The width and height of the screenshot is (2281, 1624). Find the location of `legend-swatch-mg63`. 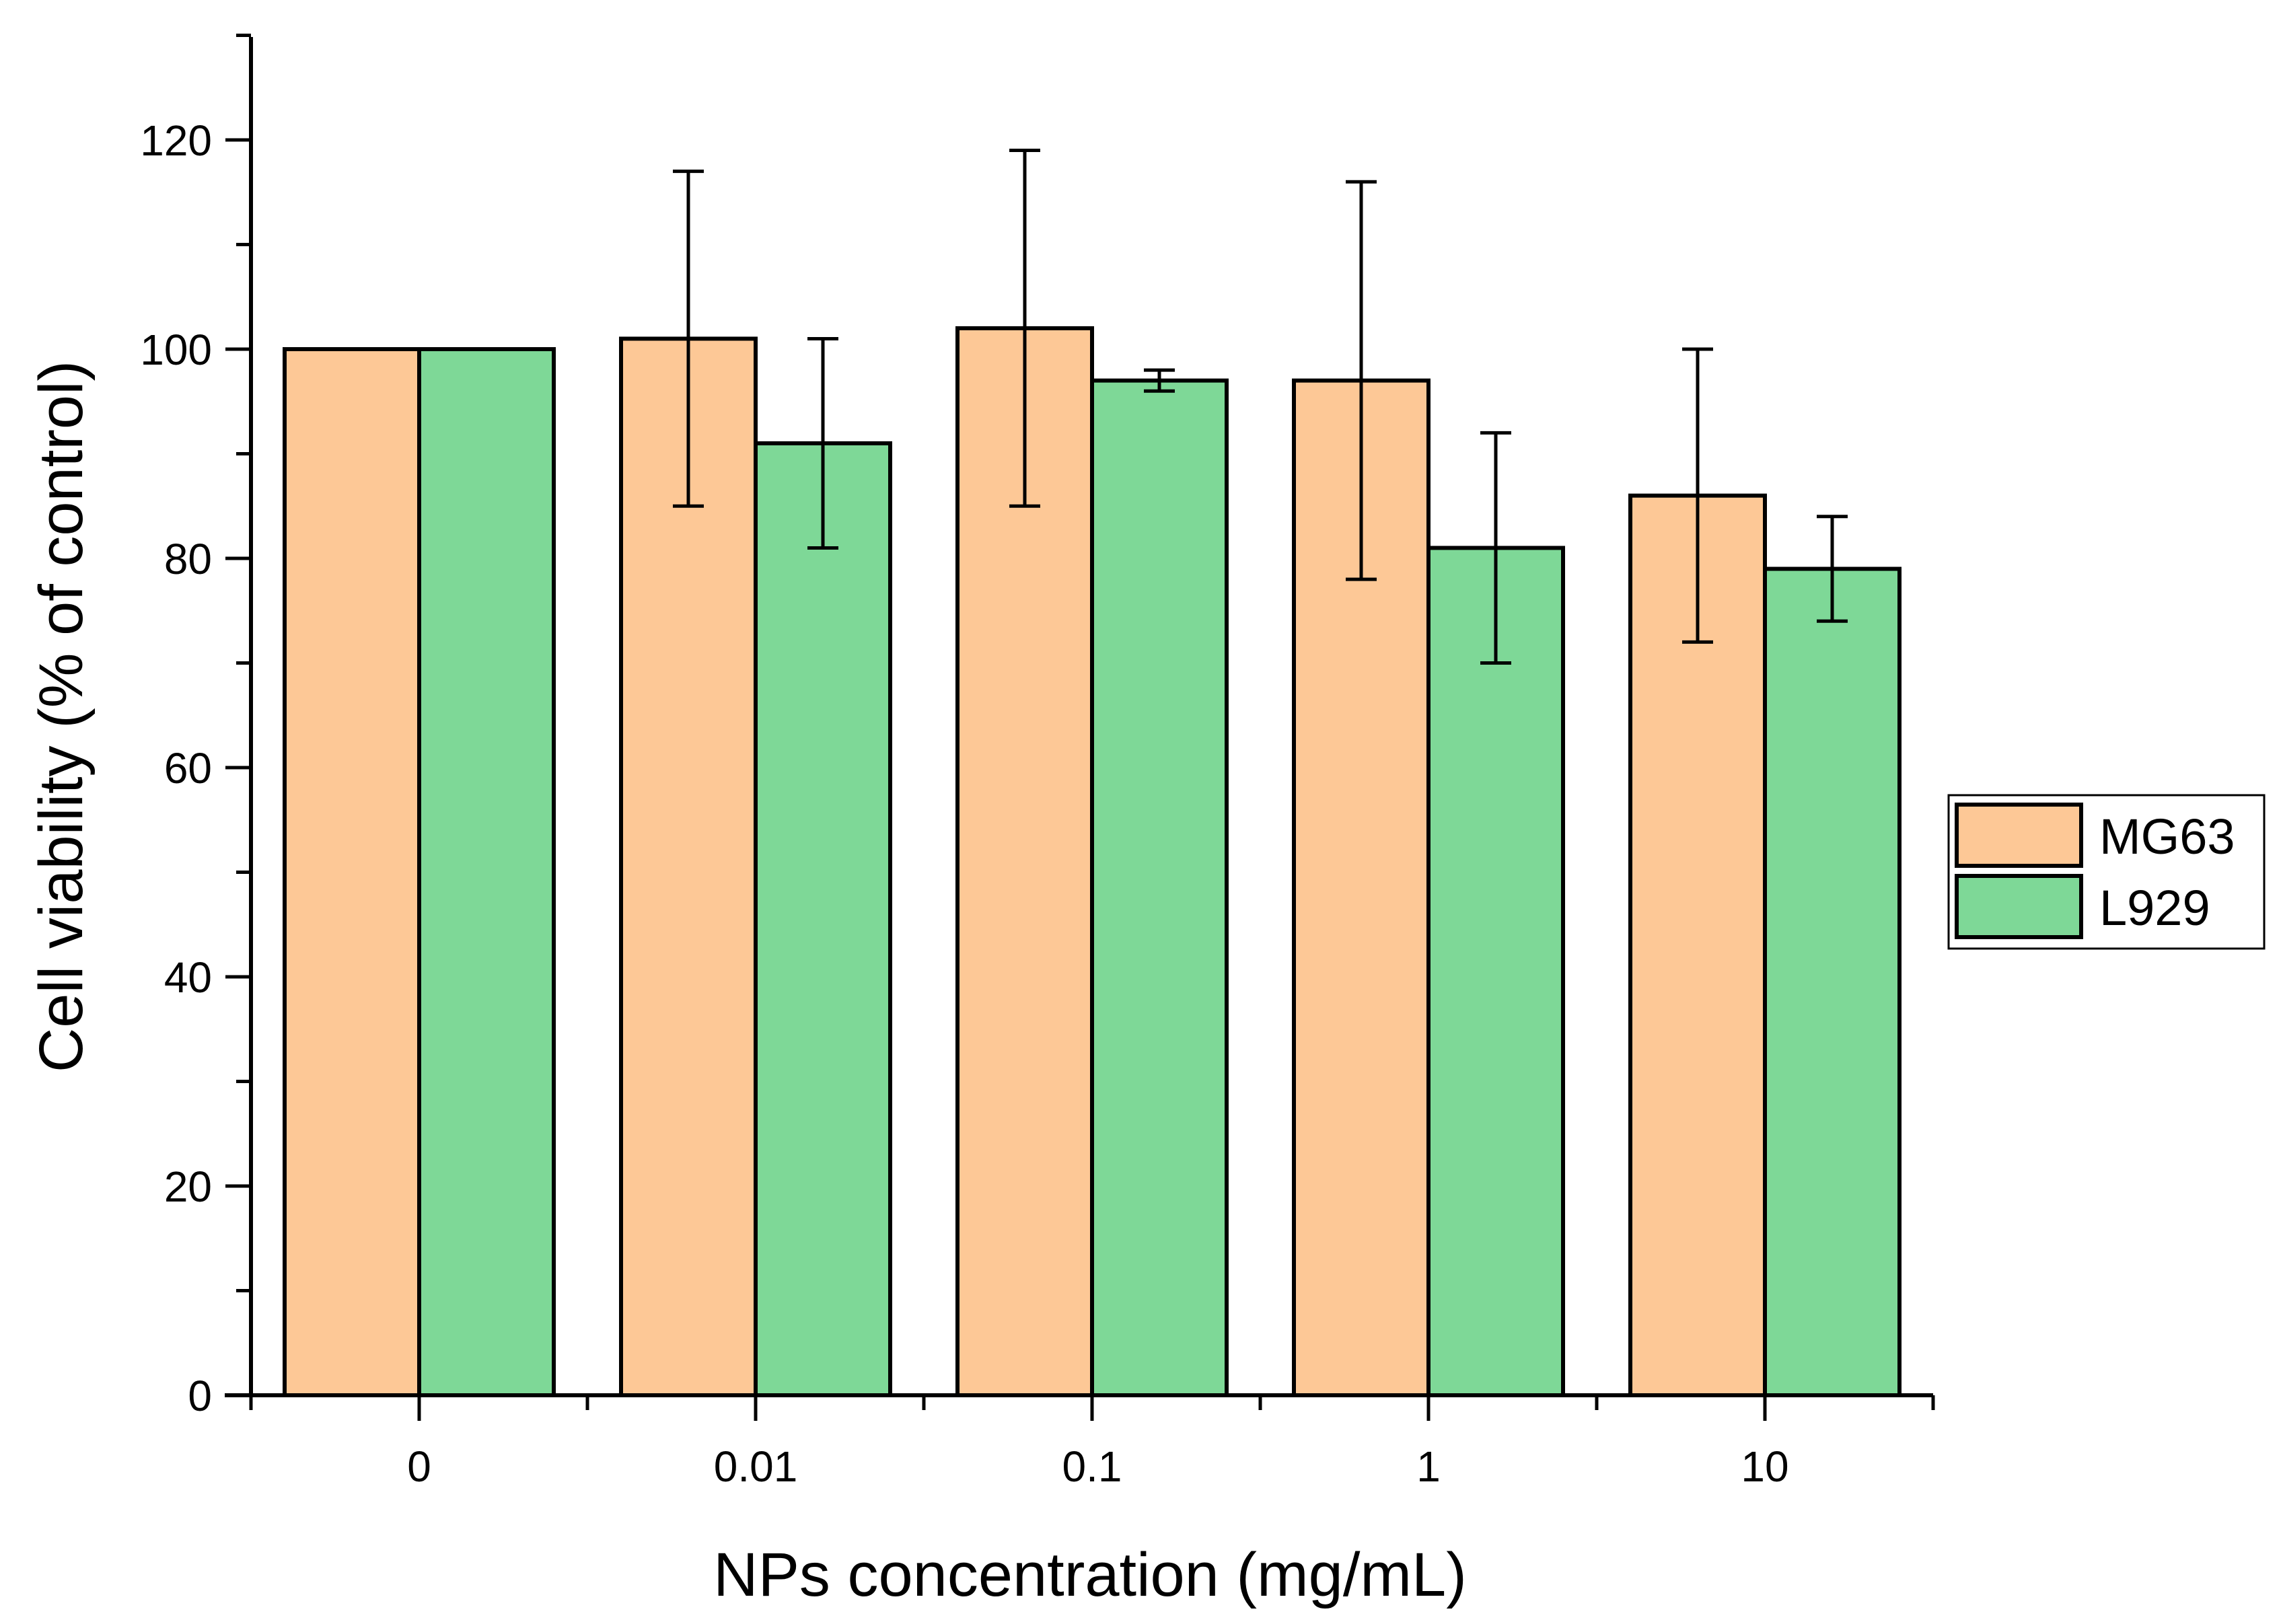

legend-swatch-mg63 is located at coordinates (2019, 835).